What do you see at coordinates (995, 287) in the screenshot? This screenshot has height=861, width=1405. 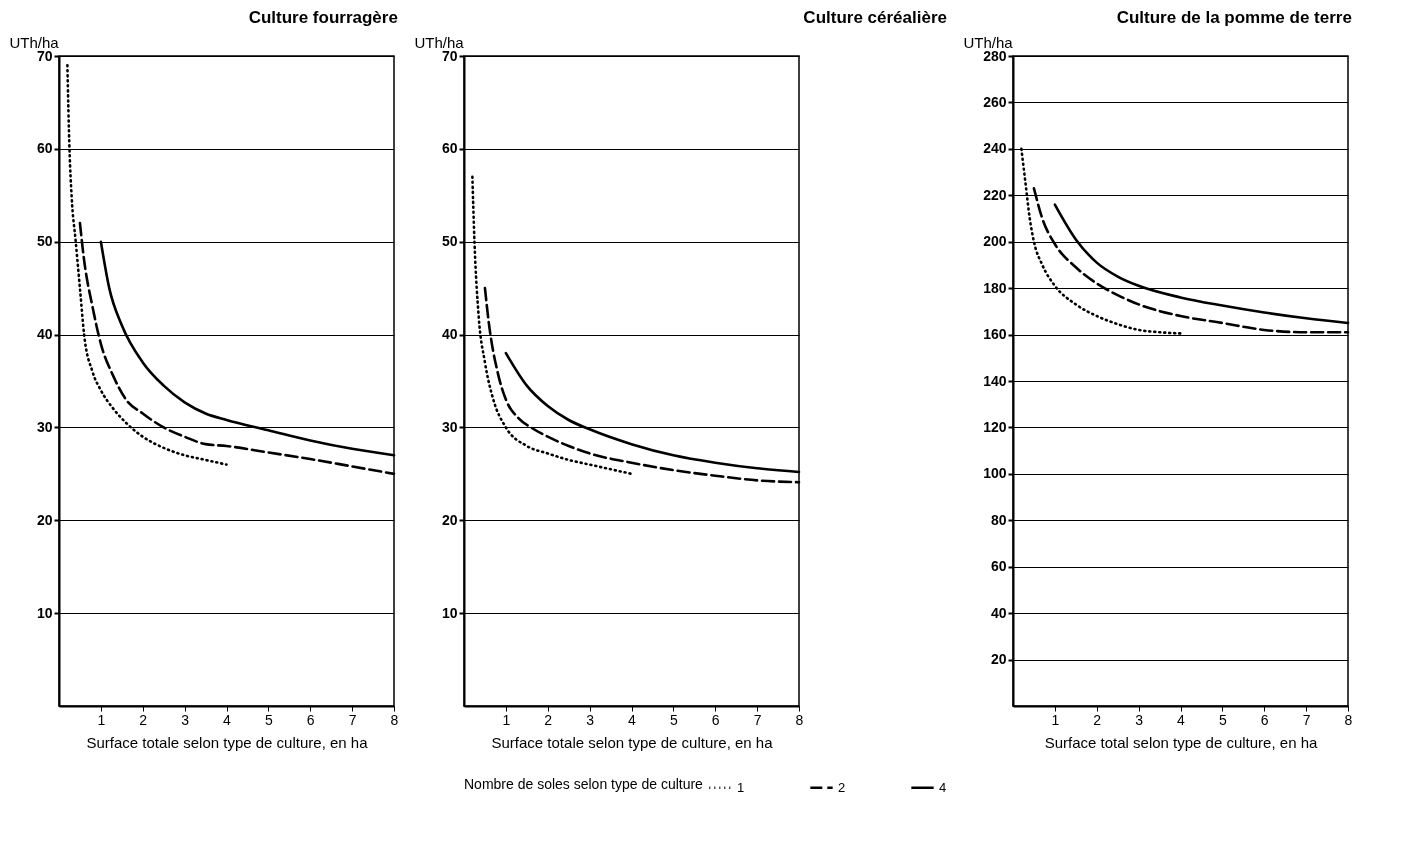 I see `y-tick-label: 180` at bounding box center [995, 287].